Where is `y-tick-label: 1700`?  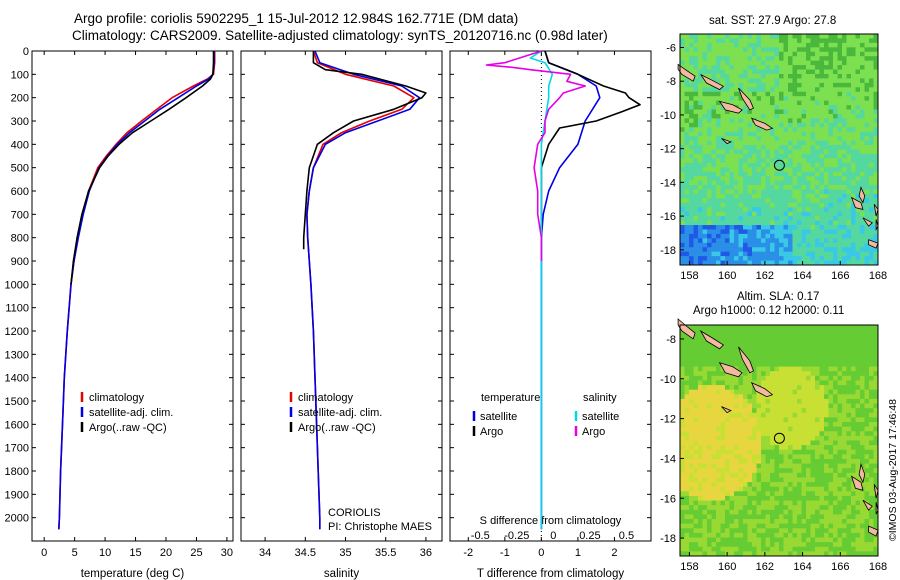 y-tick-label: 1700 is located at coordinates (17, 449).